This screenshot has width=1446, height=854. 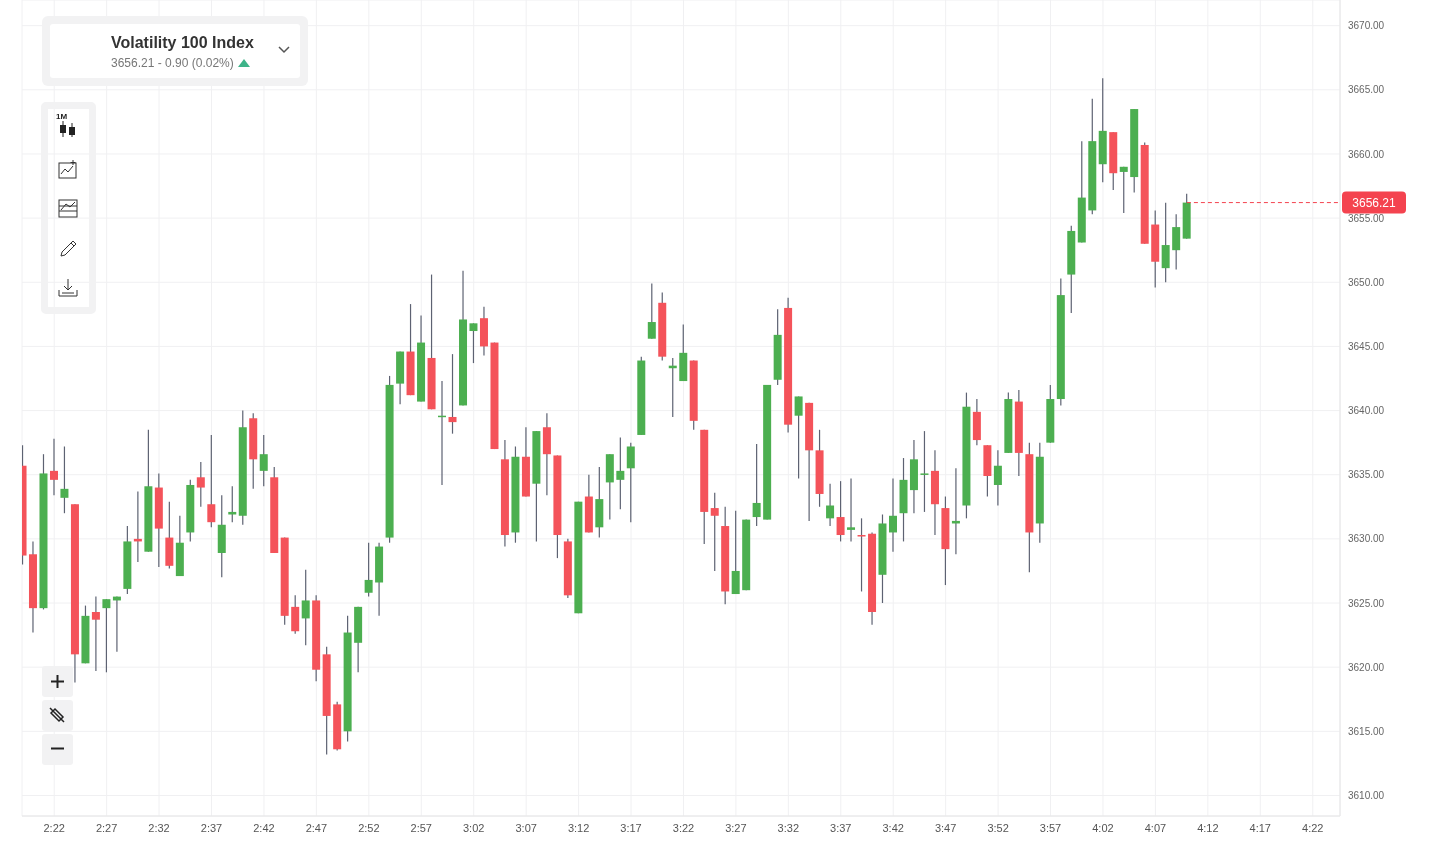 I want to click on y-tick-label: 3635.00, so click(x=1366, y=475).